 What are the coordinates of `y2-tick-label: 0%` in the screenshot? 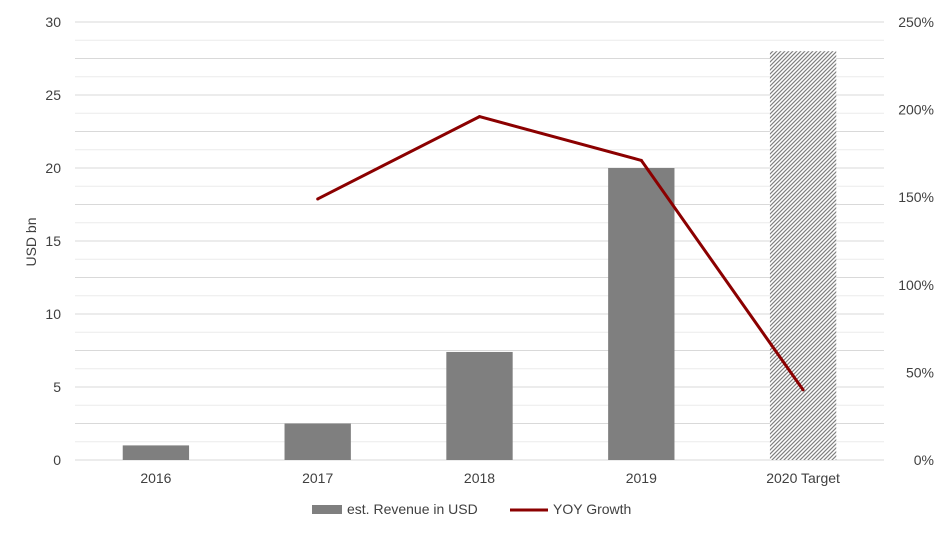 It's located at (924, 460).